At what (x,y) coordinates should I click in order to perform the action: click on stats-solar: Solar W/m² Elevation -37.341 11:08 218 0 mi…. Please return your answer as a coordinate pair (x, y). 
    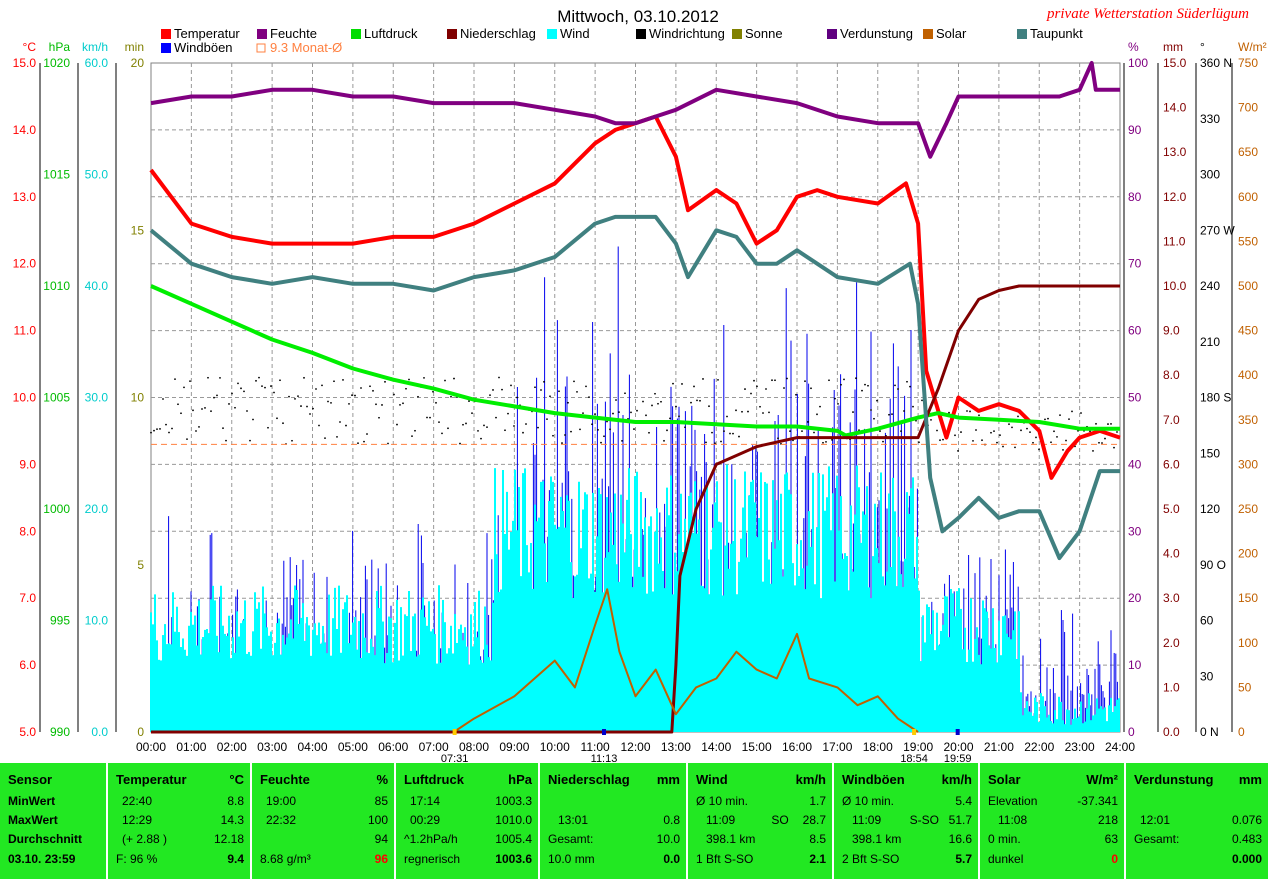
    Looking at the image, I should click on (1053, 821).